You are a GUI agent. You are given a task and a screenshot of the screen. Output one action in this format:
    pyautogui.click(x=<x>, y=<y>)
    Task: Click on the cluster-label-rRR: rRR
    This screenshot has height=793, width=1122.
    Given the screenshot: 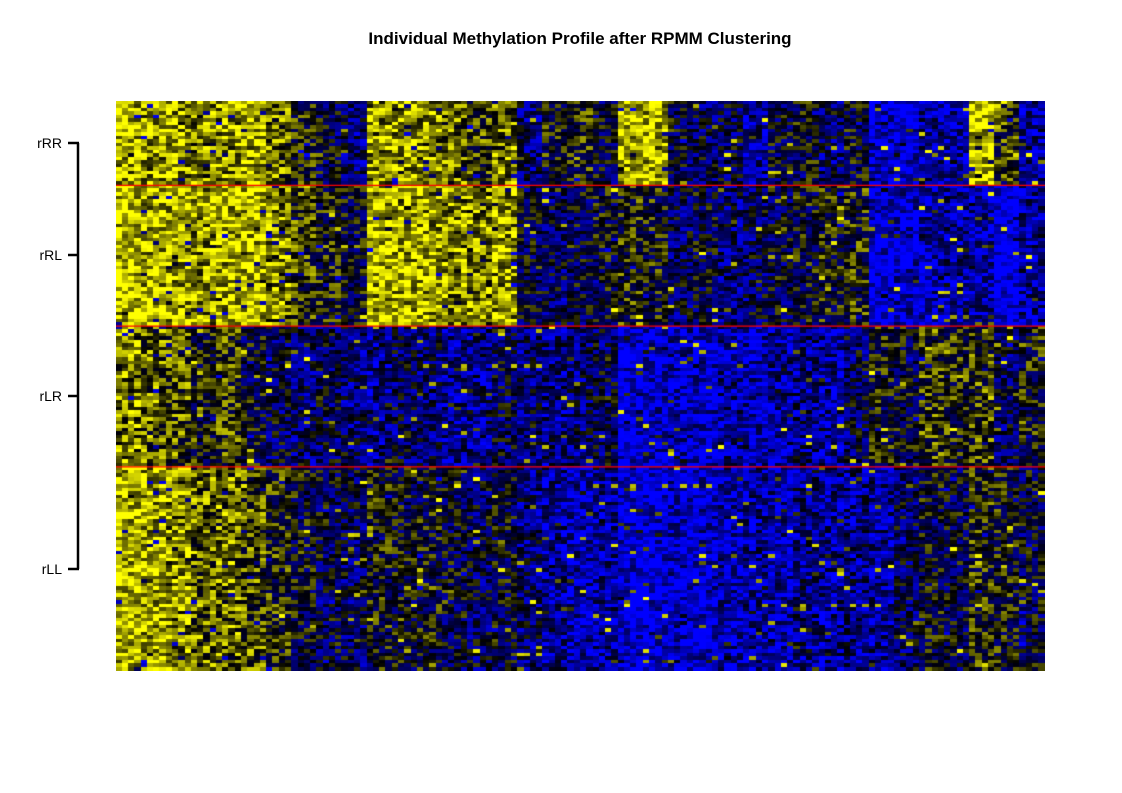 What is the action you would take?
    pyautogui.click(x=49, y=143)
    